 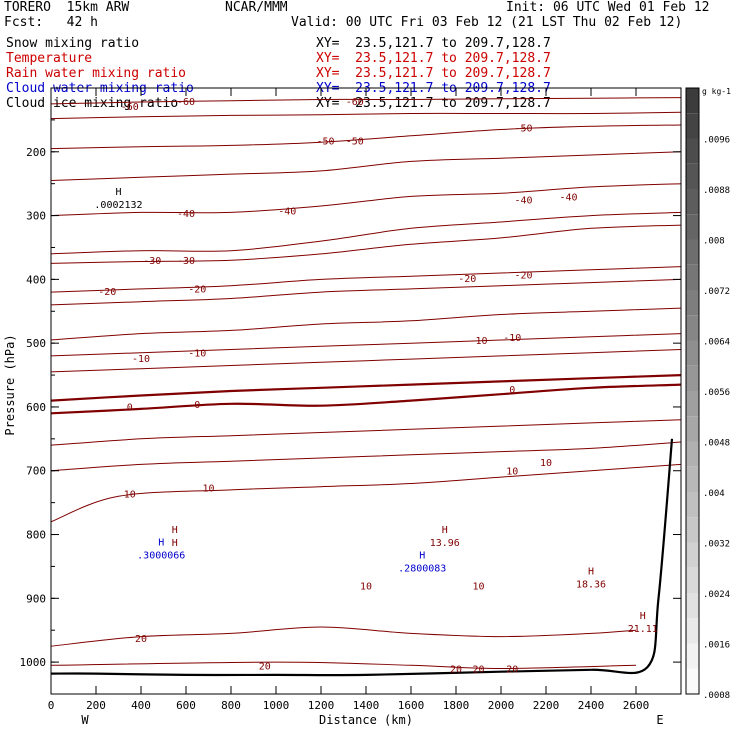 I want to click on x-tick-label: 600, so click(x=186, y=705).